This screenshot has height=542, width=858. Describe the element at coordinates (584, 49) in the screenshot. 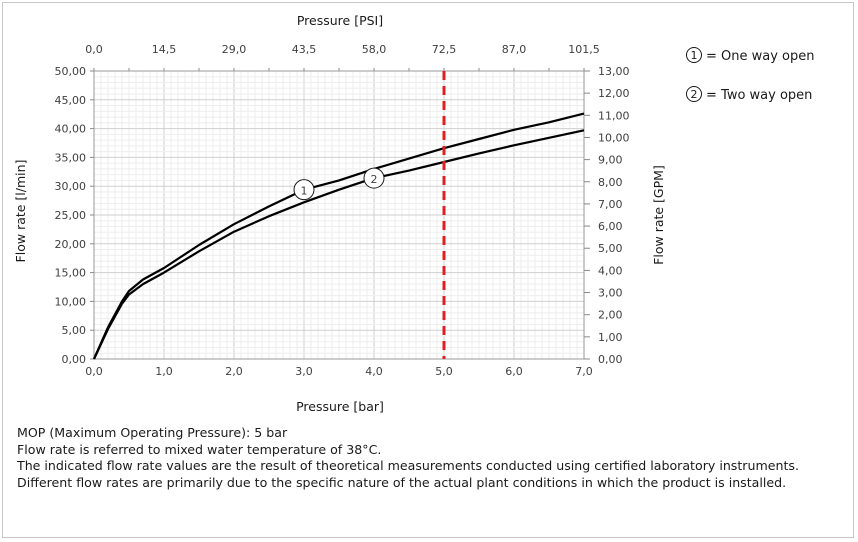

I see `x2-tick-label: 101,5` at that location.